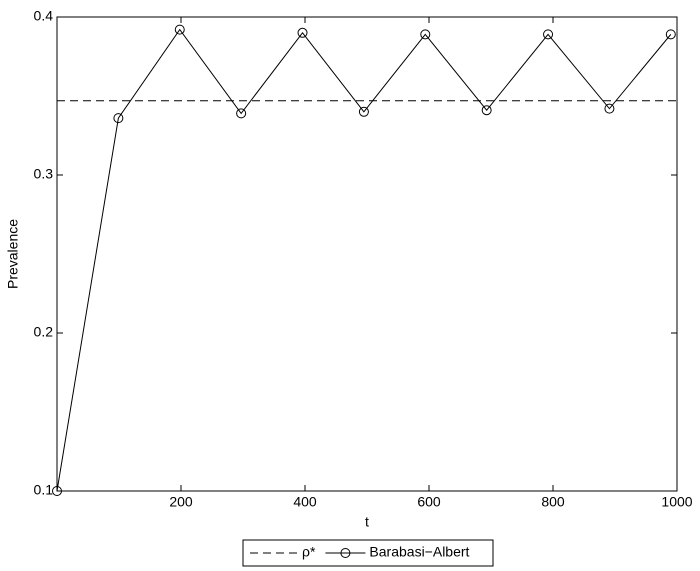 Image resolution: width=700 pixels, height=571 pixels. I want to click on legend-marker, so click(345, 553).